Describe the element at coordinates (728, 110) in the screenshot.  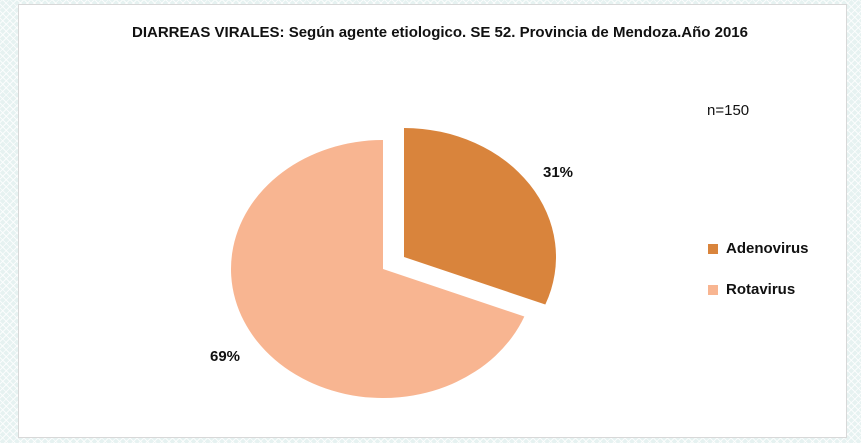
I see `annotation: n=150` at that location.